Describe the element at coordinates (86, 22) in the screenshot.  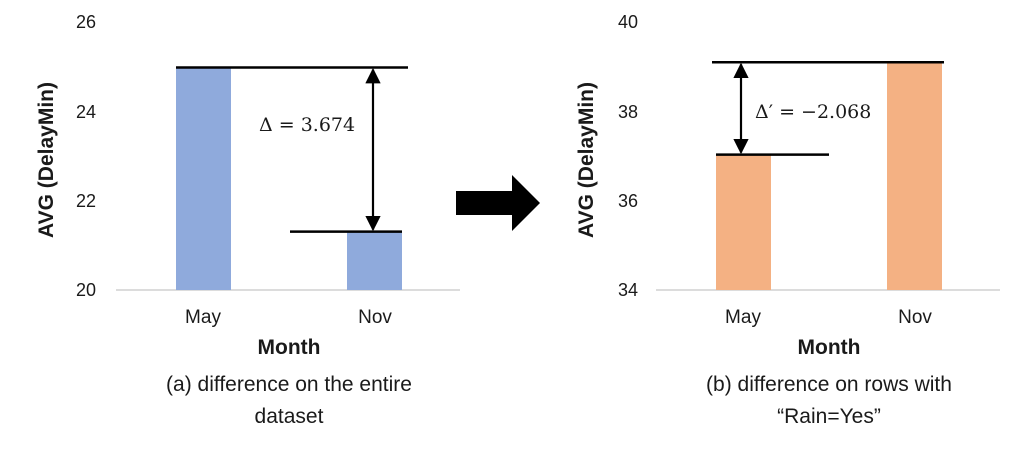
I see `chart-a-ytick-3: 26` at that location.